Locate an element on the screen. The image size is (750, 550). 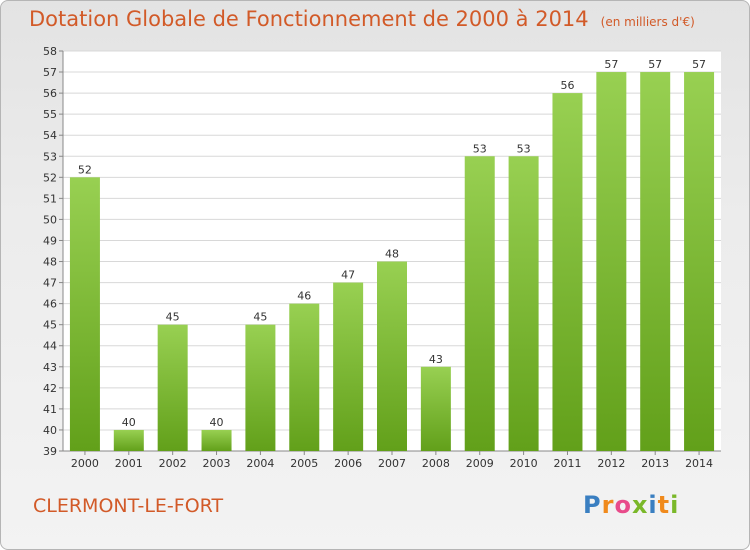
logo-letter: x is located at coordinates (640, 505).